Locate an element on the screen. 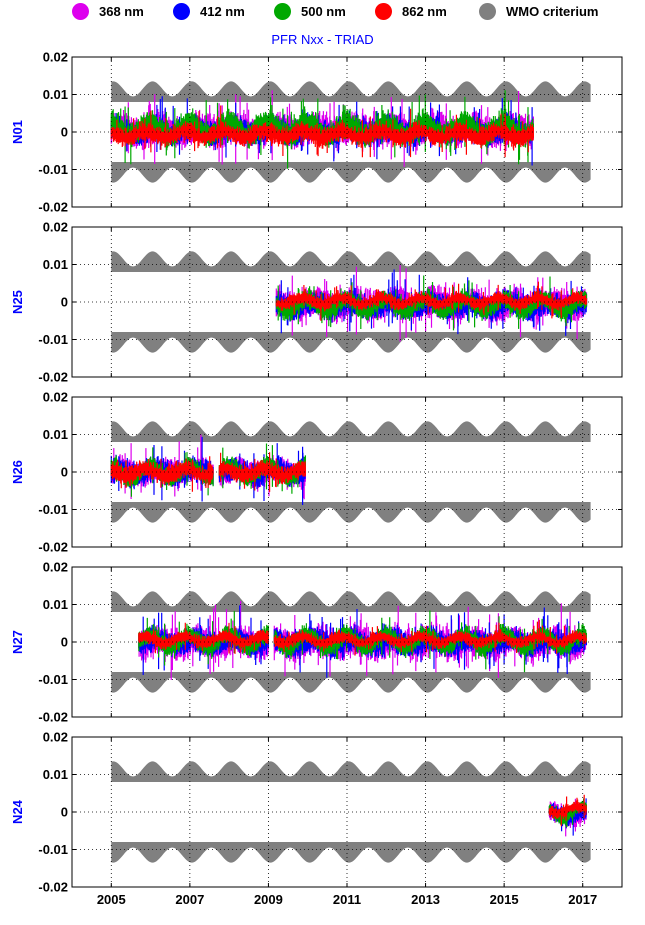  x-tick-label: 2009 is located at coordinates (268, 899).